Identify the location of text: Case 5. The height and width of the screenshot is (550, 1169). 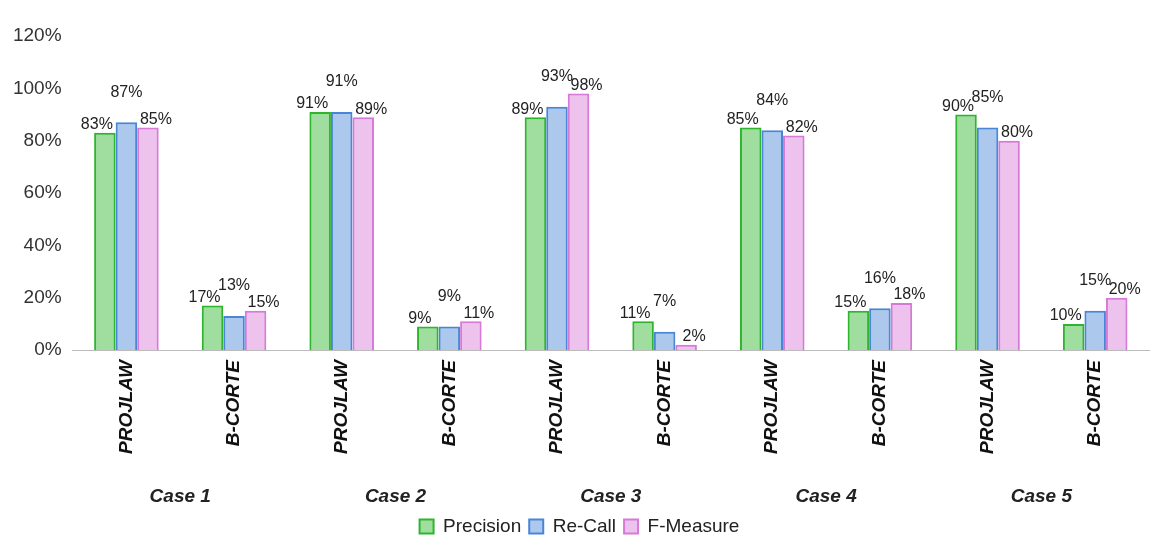
(1041, 496).